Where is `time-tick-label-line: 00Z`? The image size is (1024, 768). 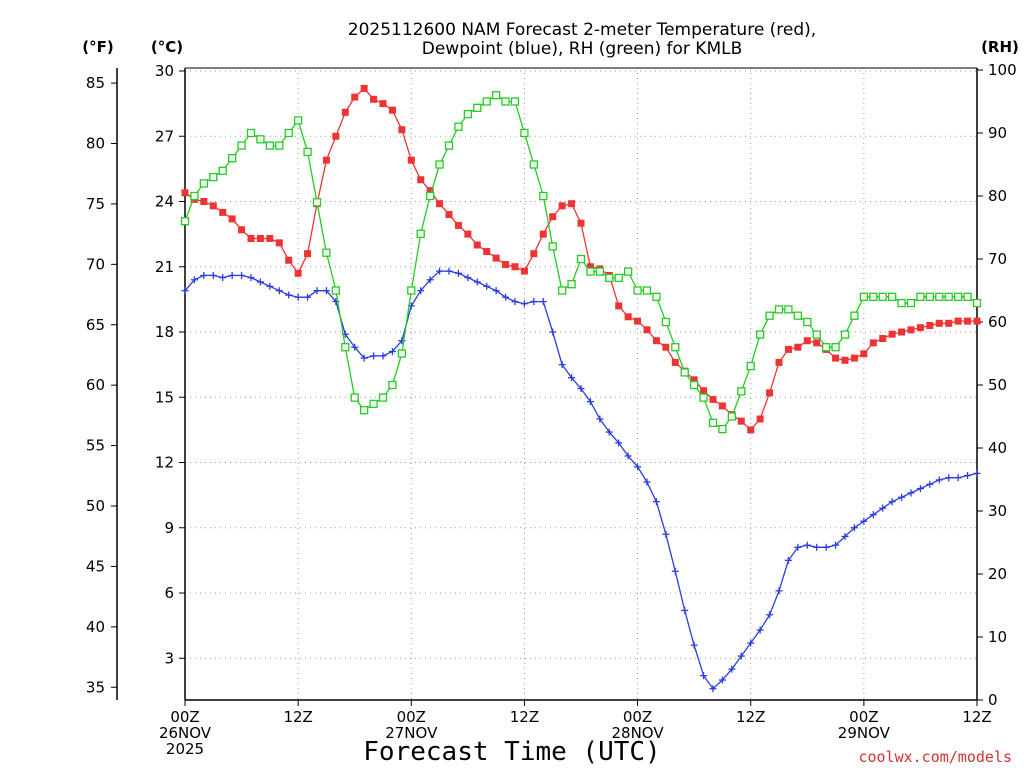
time-tick-label-line: 00Z is located at coordinates (411, 717).